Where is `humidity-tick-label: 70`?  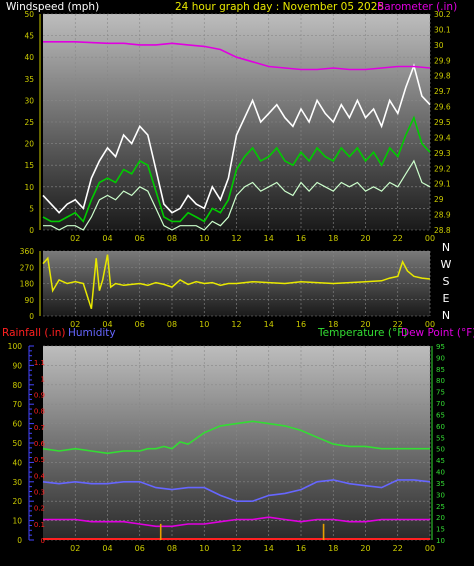 humidity-tick-label: 70 is located at coordinates (17, 404).